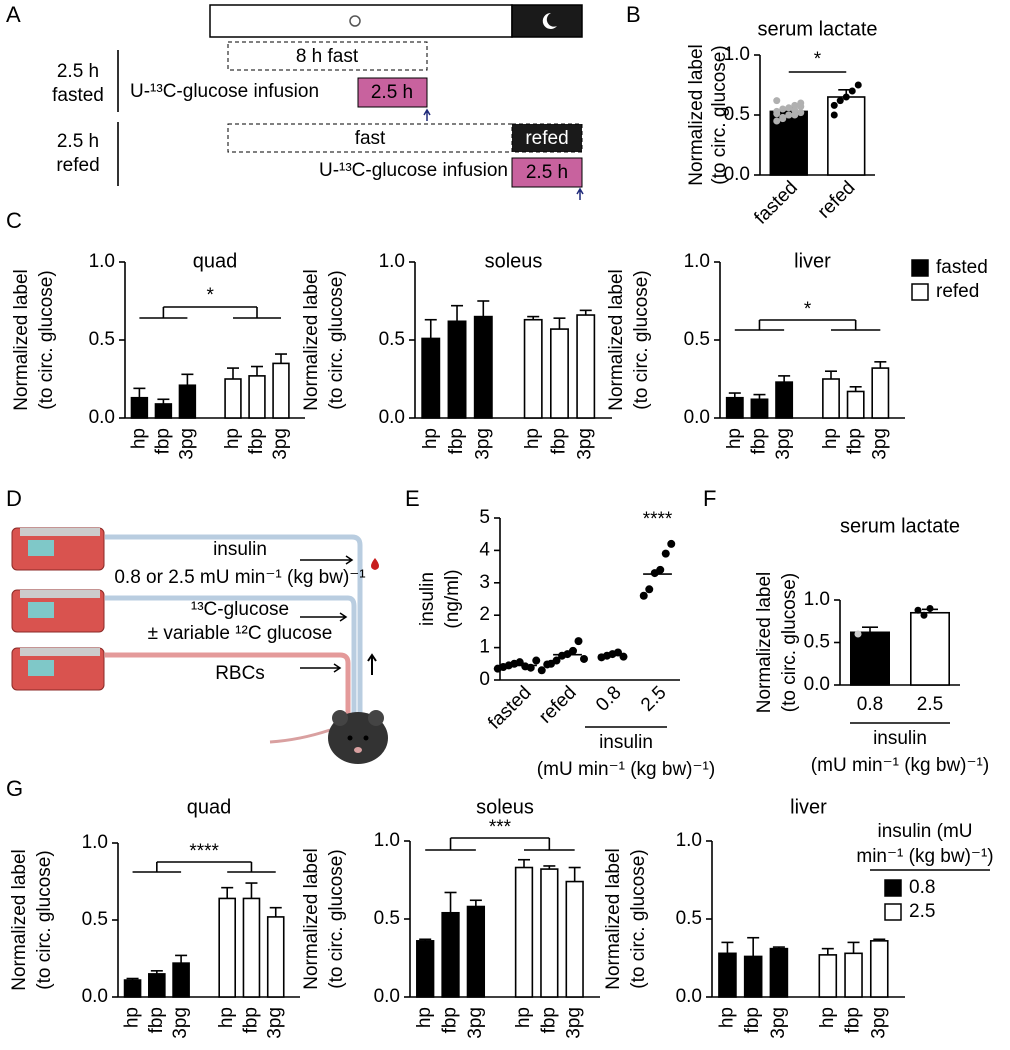 The height and width of the screenshot is (1050, 1010). I want to click on fast-box, so click(327, 56).